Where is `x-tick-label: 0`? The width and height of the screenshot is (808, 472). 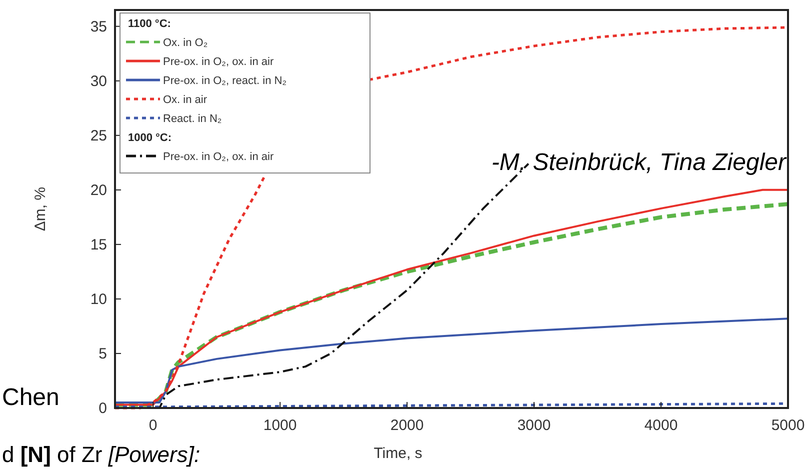
x-tick-label: 0 is located at coordinates (153, 425).